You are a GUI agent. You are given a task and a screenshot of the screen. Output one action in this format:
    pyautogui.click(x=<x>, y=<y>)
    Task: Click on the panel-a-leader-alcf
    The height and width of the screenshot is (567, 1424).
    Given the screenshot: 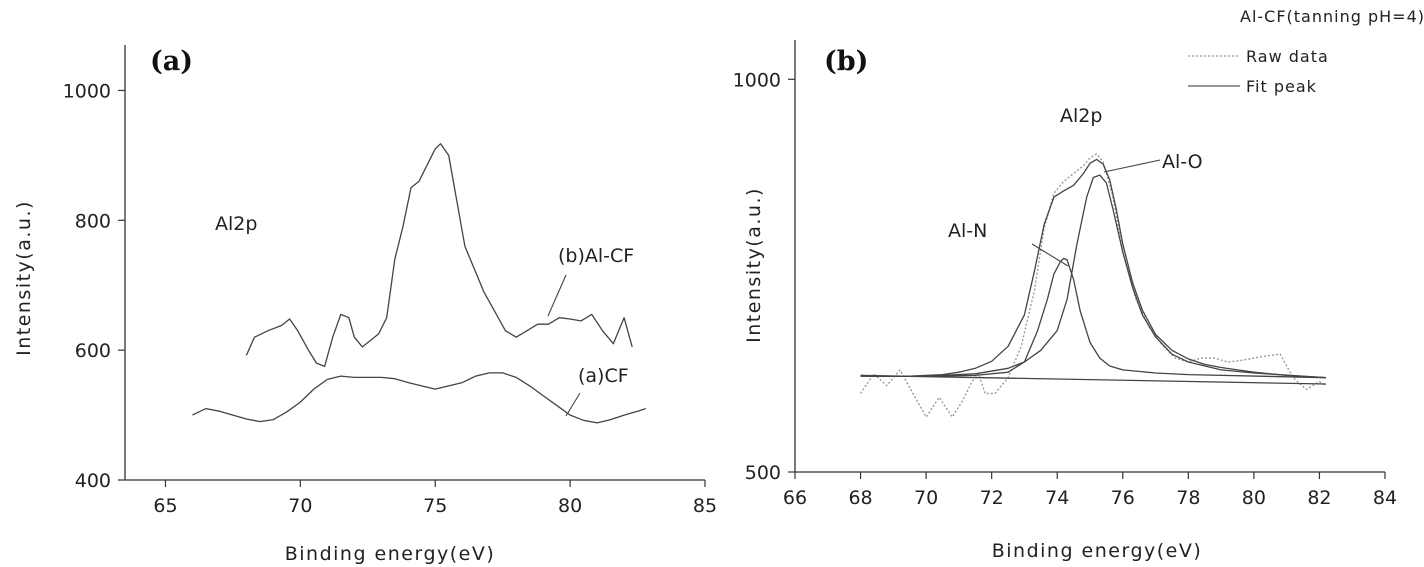 What is the action you would take?
    pyautogui.click(x=557, y=295)
    